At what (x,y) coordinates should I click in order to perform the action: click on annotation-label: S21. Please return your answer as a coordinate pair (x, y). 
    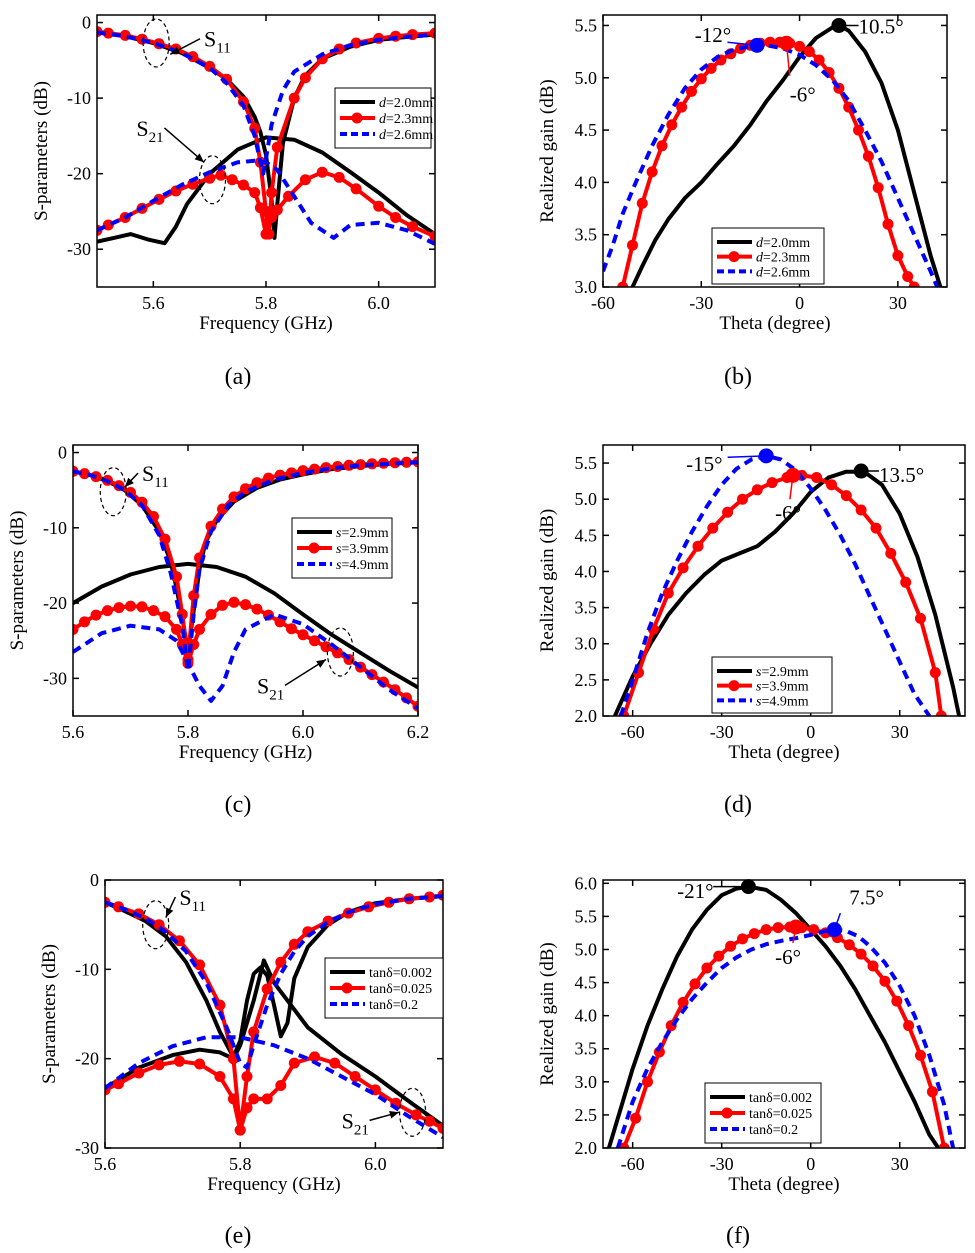
    Looking at the image, I should click on (270, 688).